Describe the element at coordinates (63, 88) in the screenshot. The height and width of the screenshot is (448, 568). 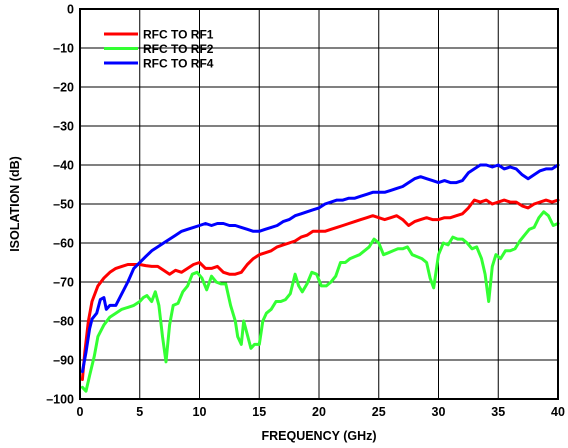
I see `y-tick-label: –20` at that location.